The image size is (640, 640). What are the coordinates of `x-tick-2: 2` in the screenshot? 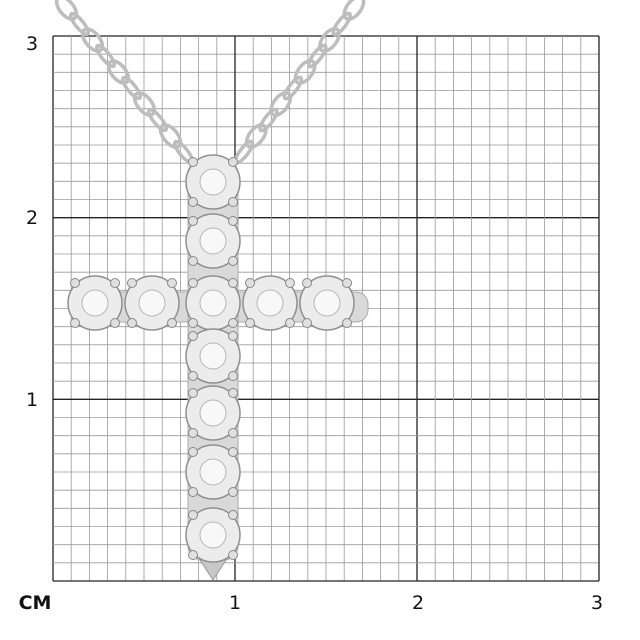 It's located at (418, 603).